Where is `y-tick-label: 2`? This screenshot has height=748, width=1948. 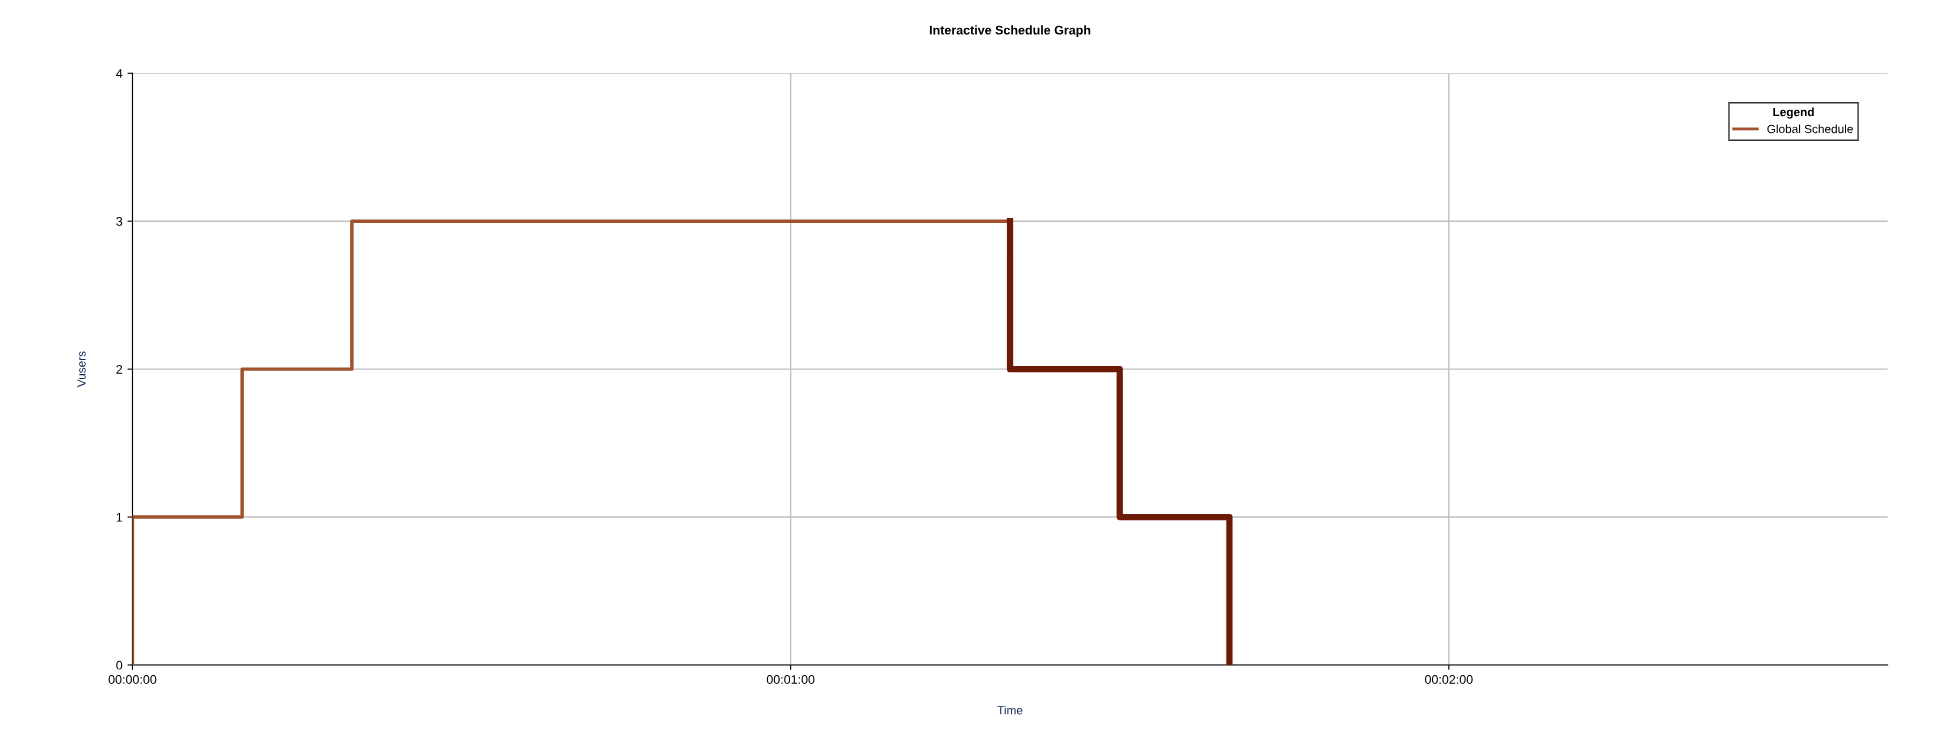
y-tick-label: 2 is located at coordinates (119, 369).